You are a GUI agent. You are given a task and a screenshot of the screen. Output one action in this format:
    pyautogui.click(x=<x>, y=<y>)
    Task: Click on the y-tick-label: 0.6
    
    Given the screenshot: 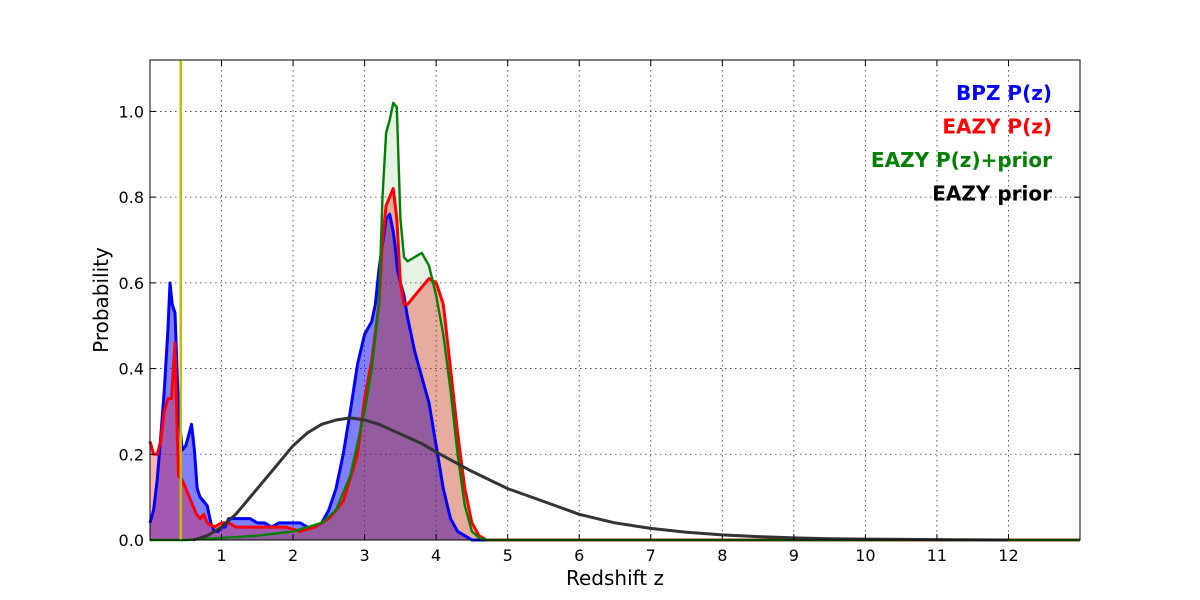 What is the action you would take?
    pyautogui.click(x=131, y=283)
    